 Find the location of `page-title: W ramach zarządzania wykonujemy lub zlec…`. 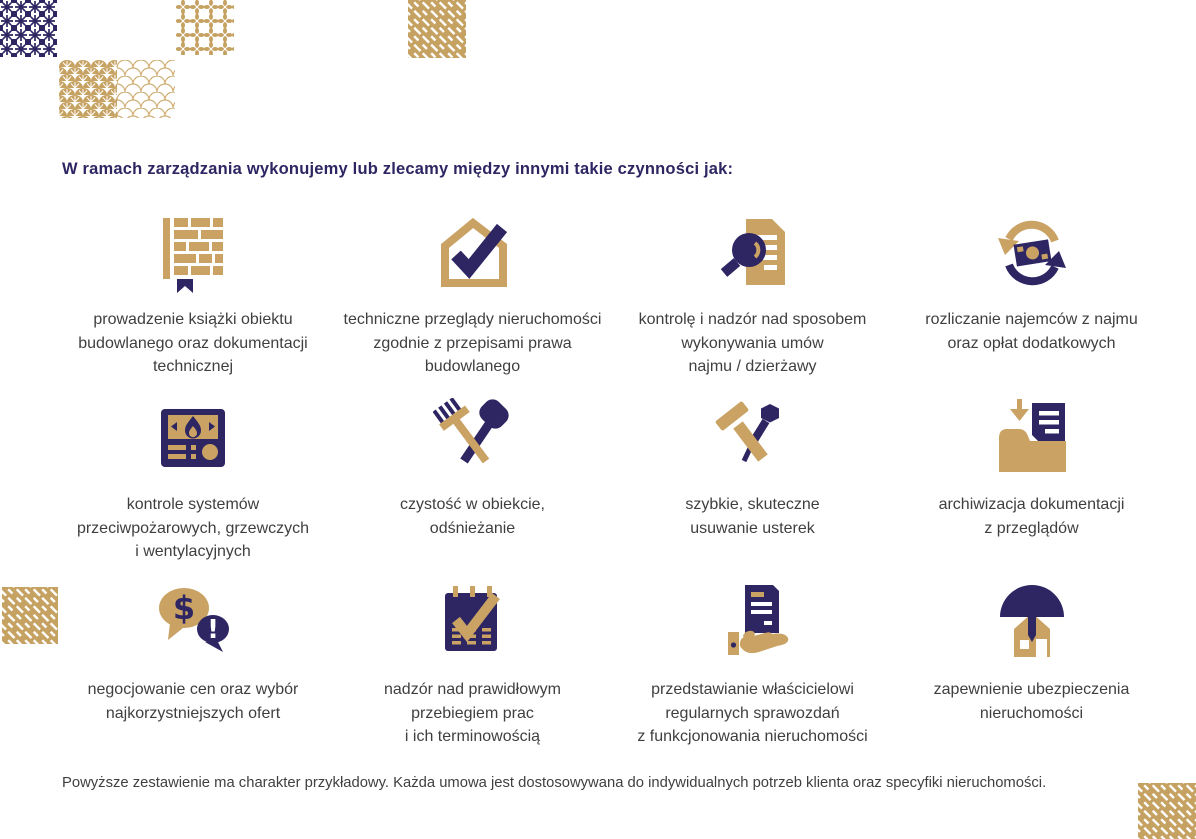

page-title: W ramach zarządzania wykonujemy lub zlec… is located at coordinates (398, 169).